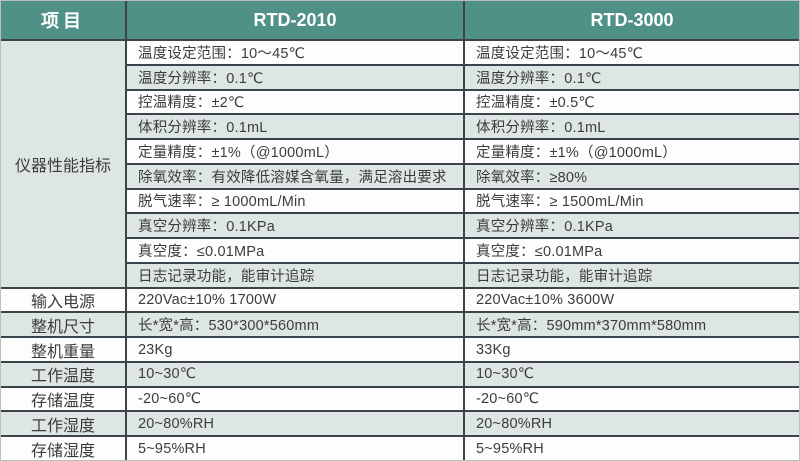 This screenshot has height=461, width=800. What do you see at coordinates (632, 448) in the screenshot?
I see `spec-cell-rtd3000: 5~95%RH` at bounding box center [632, 448].